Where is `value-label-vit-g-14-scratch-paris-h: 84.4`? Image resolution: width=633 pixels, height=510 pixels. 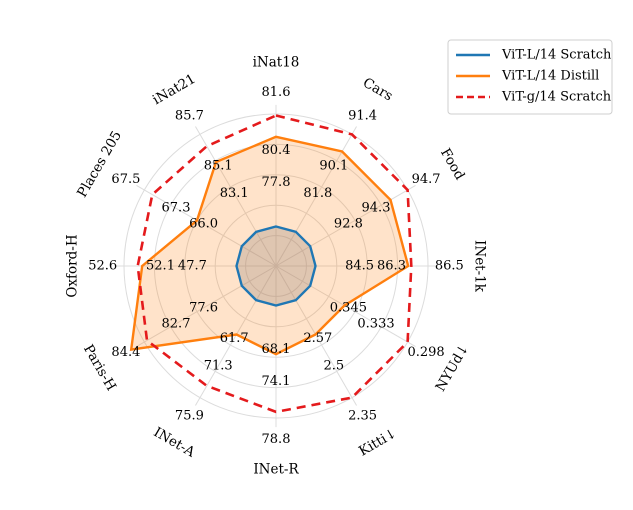
value-label-vit-g-14-scratch-paris-h: 84.4 is located at coordinates (125, 352).